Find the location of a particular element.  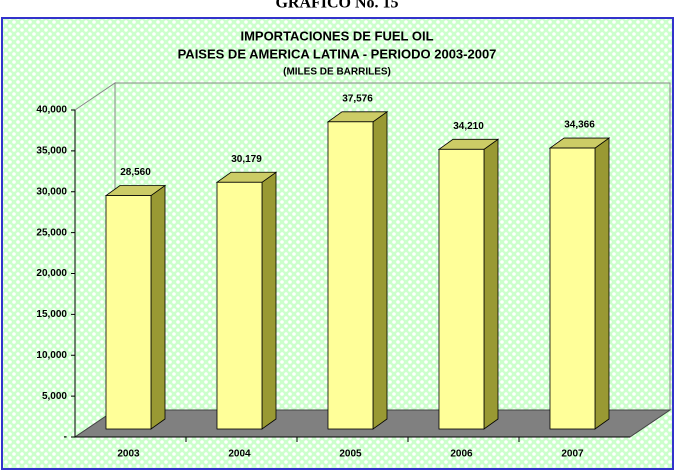

value-label: 34,210 is located at coordinates (468, 126).